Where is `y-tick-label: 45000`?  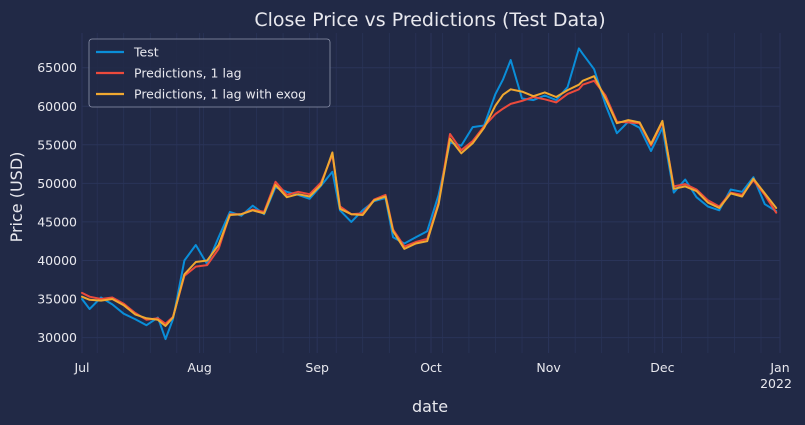 y-tick-label: 45000 is located at coordinates (57, 221).